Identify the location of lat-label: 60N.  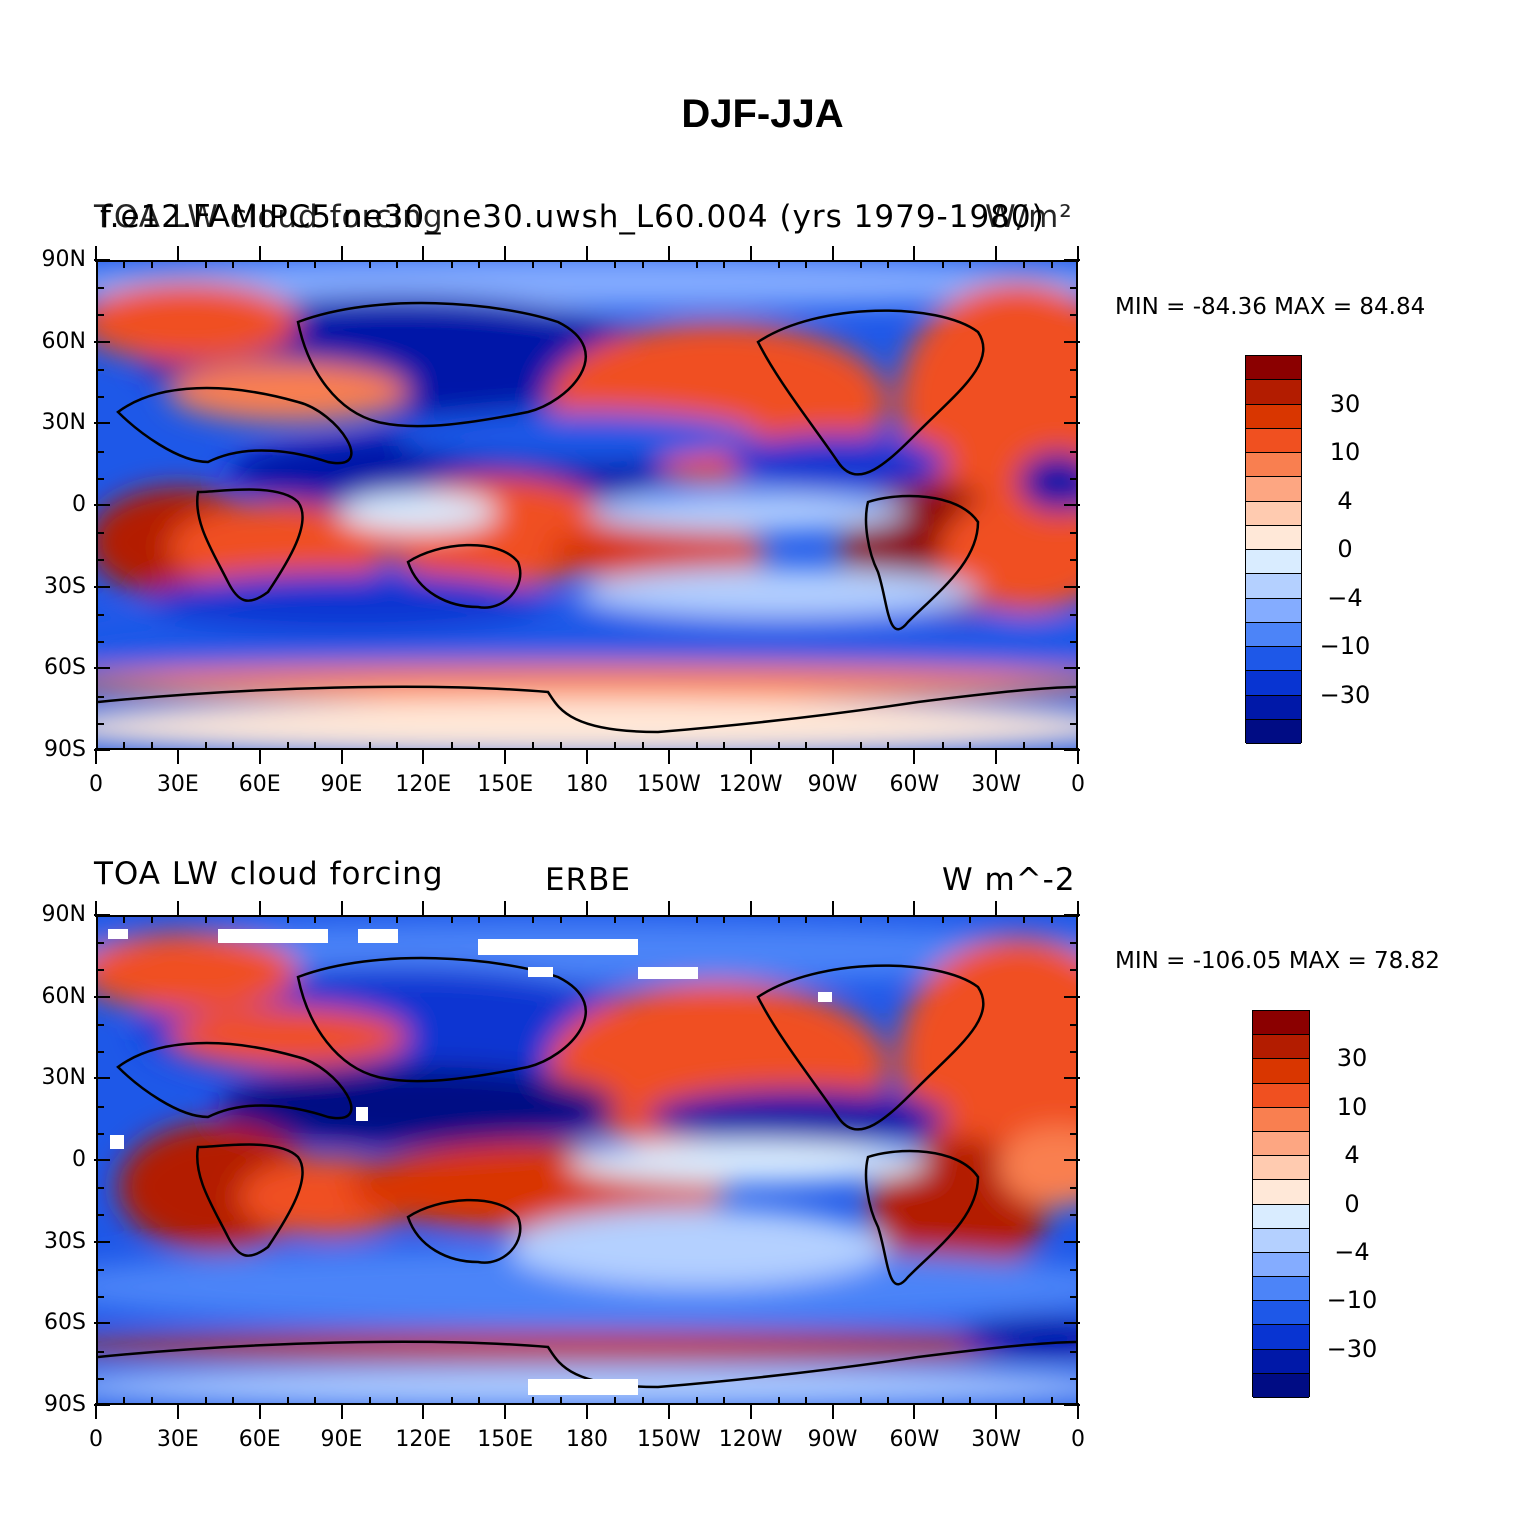
(63, 341).